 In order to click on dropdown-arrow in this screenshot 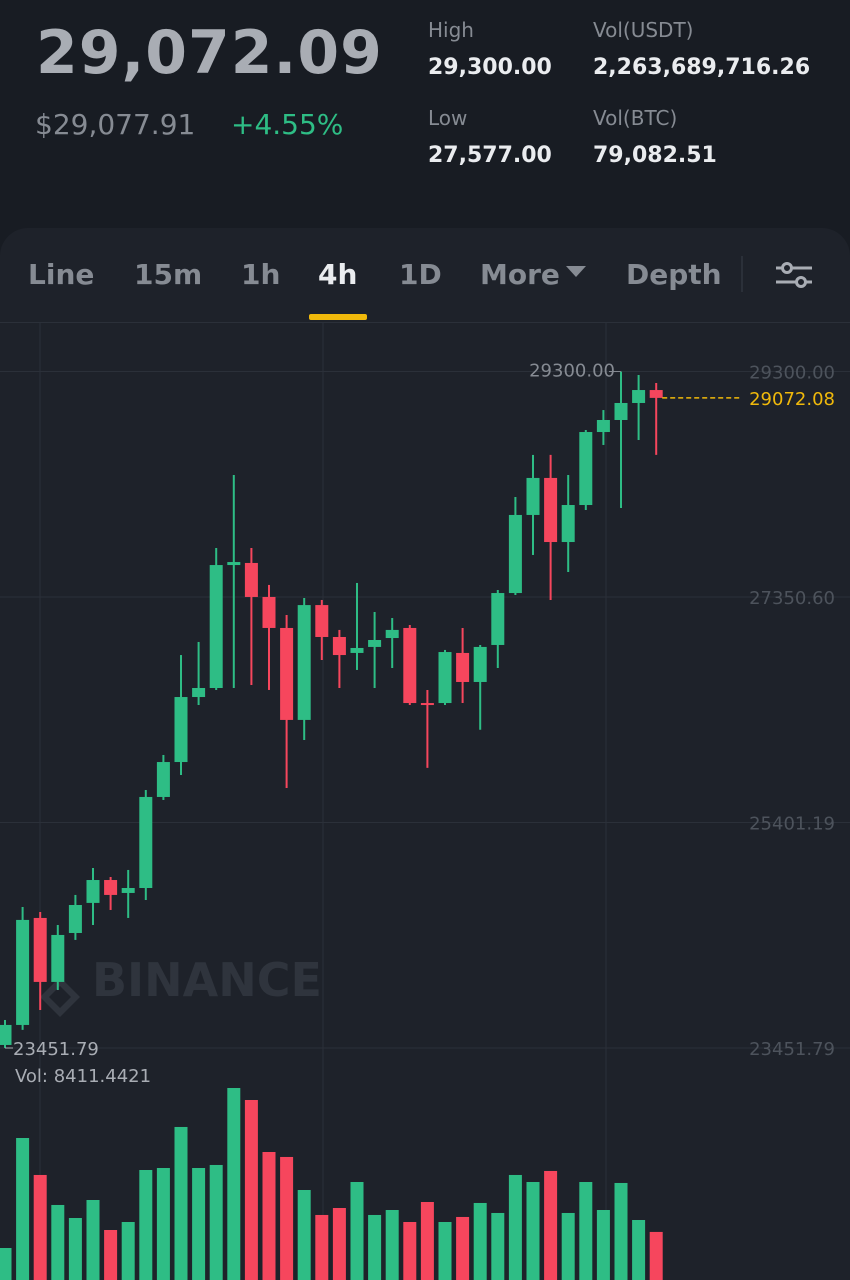, I will do `click(576, 271)`.